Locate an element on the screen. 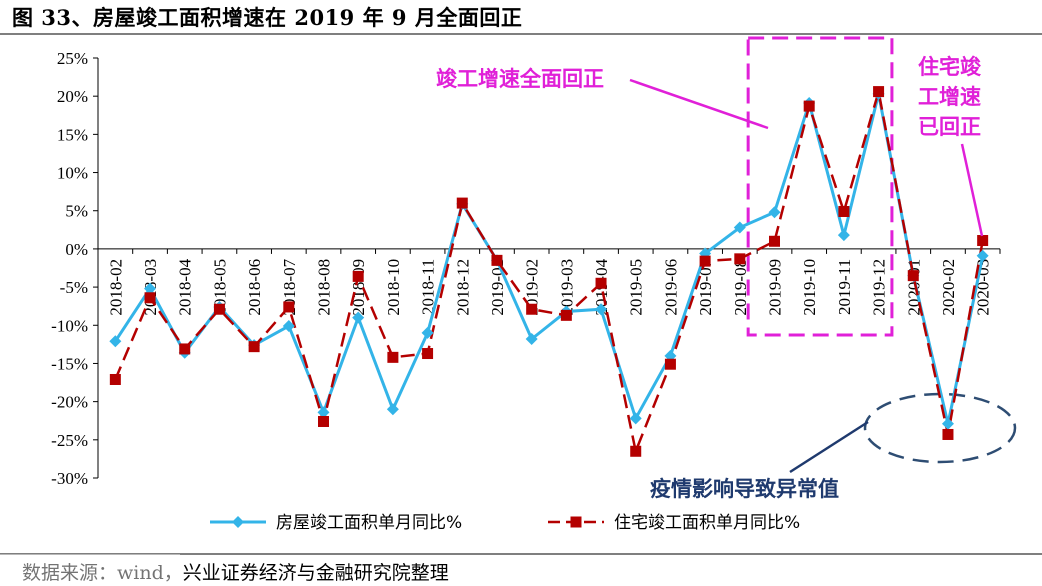  source-note: 数据来源：wind，兴业证券经济与金融研究院整理 is located at coordinates (235, 573).